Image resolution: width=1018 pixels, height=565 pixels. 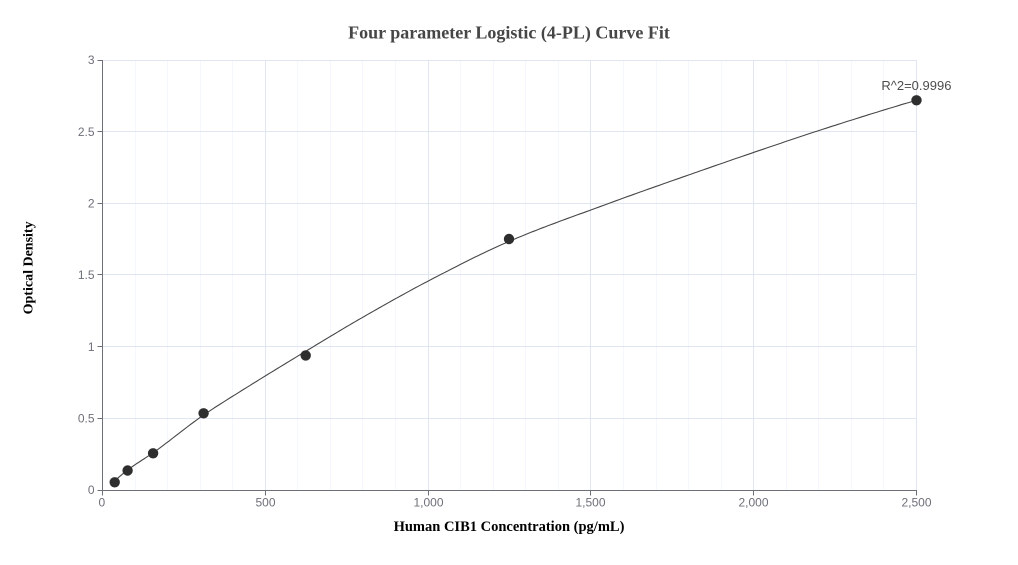 I want to click on svg-text: R^2=0.9996, so click(x=916, y=85).